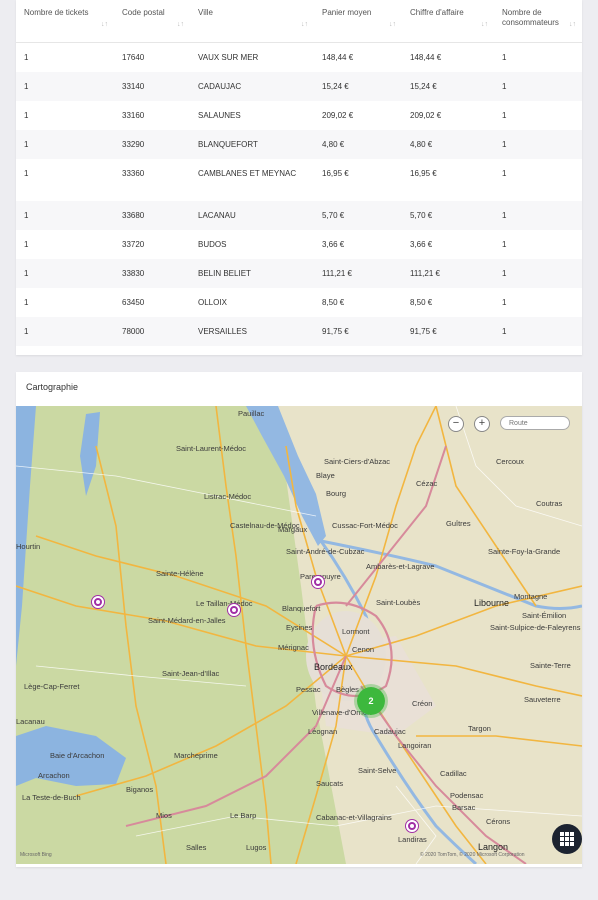 The image size is (598, 900). Describe the element at coordinates (390, 731) in the screenshot. I see `map-label: Cadaujac` at that location.